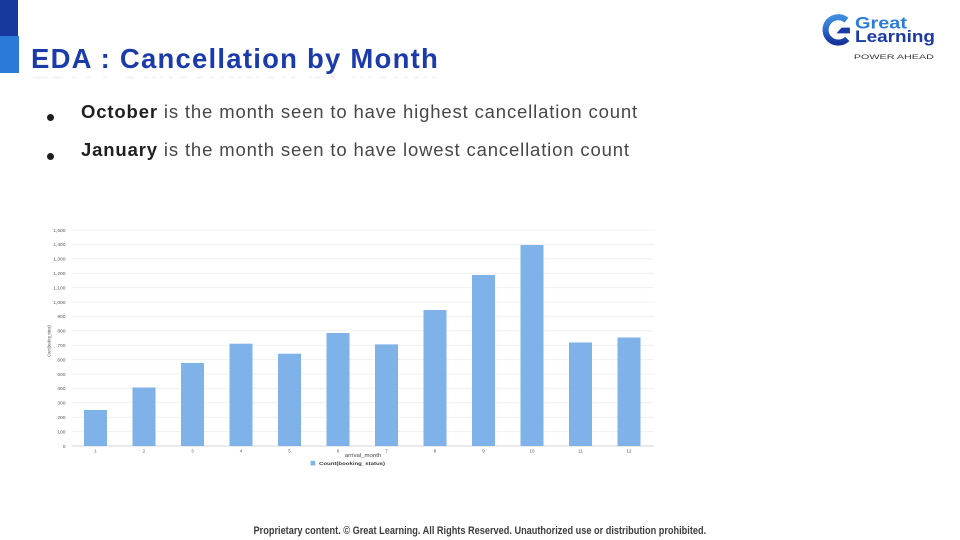  Describe the element at coordinates (59, 303) in the screenshot. I see `svg-text: 1,000` at that location.